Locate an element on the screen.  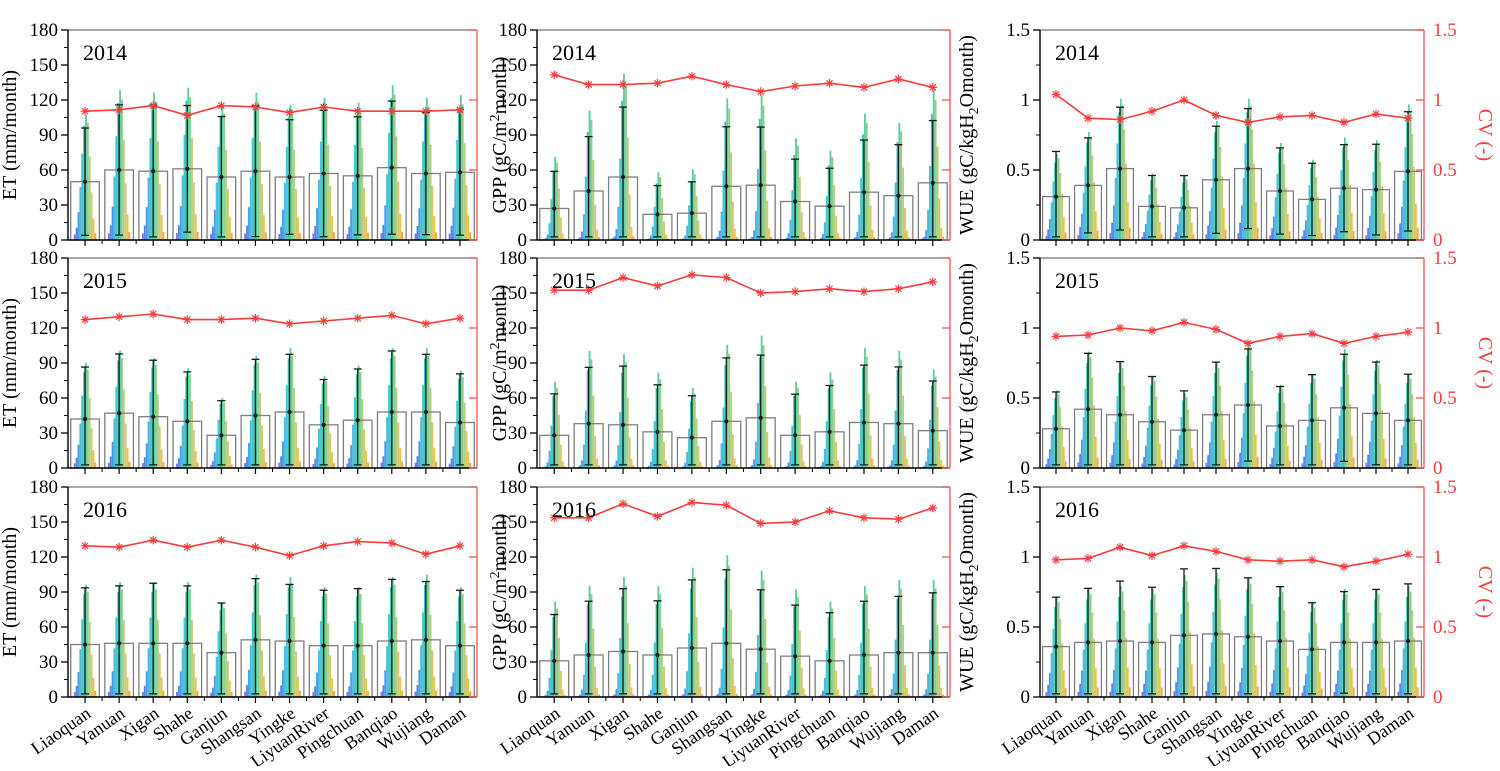
cv-tick-label: 0 is located at coordinates (1438, 240).